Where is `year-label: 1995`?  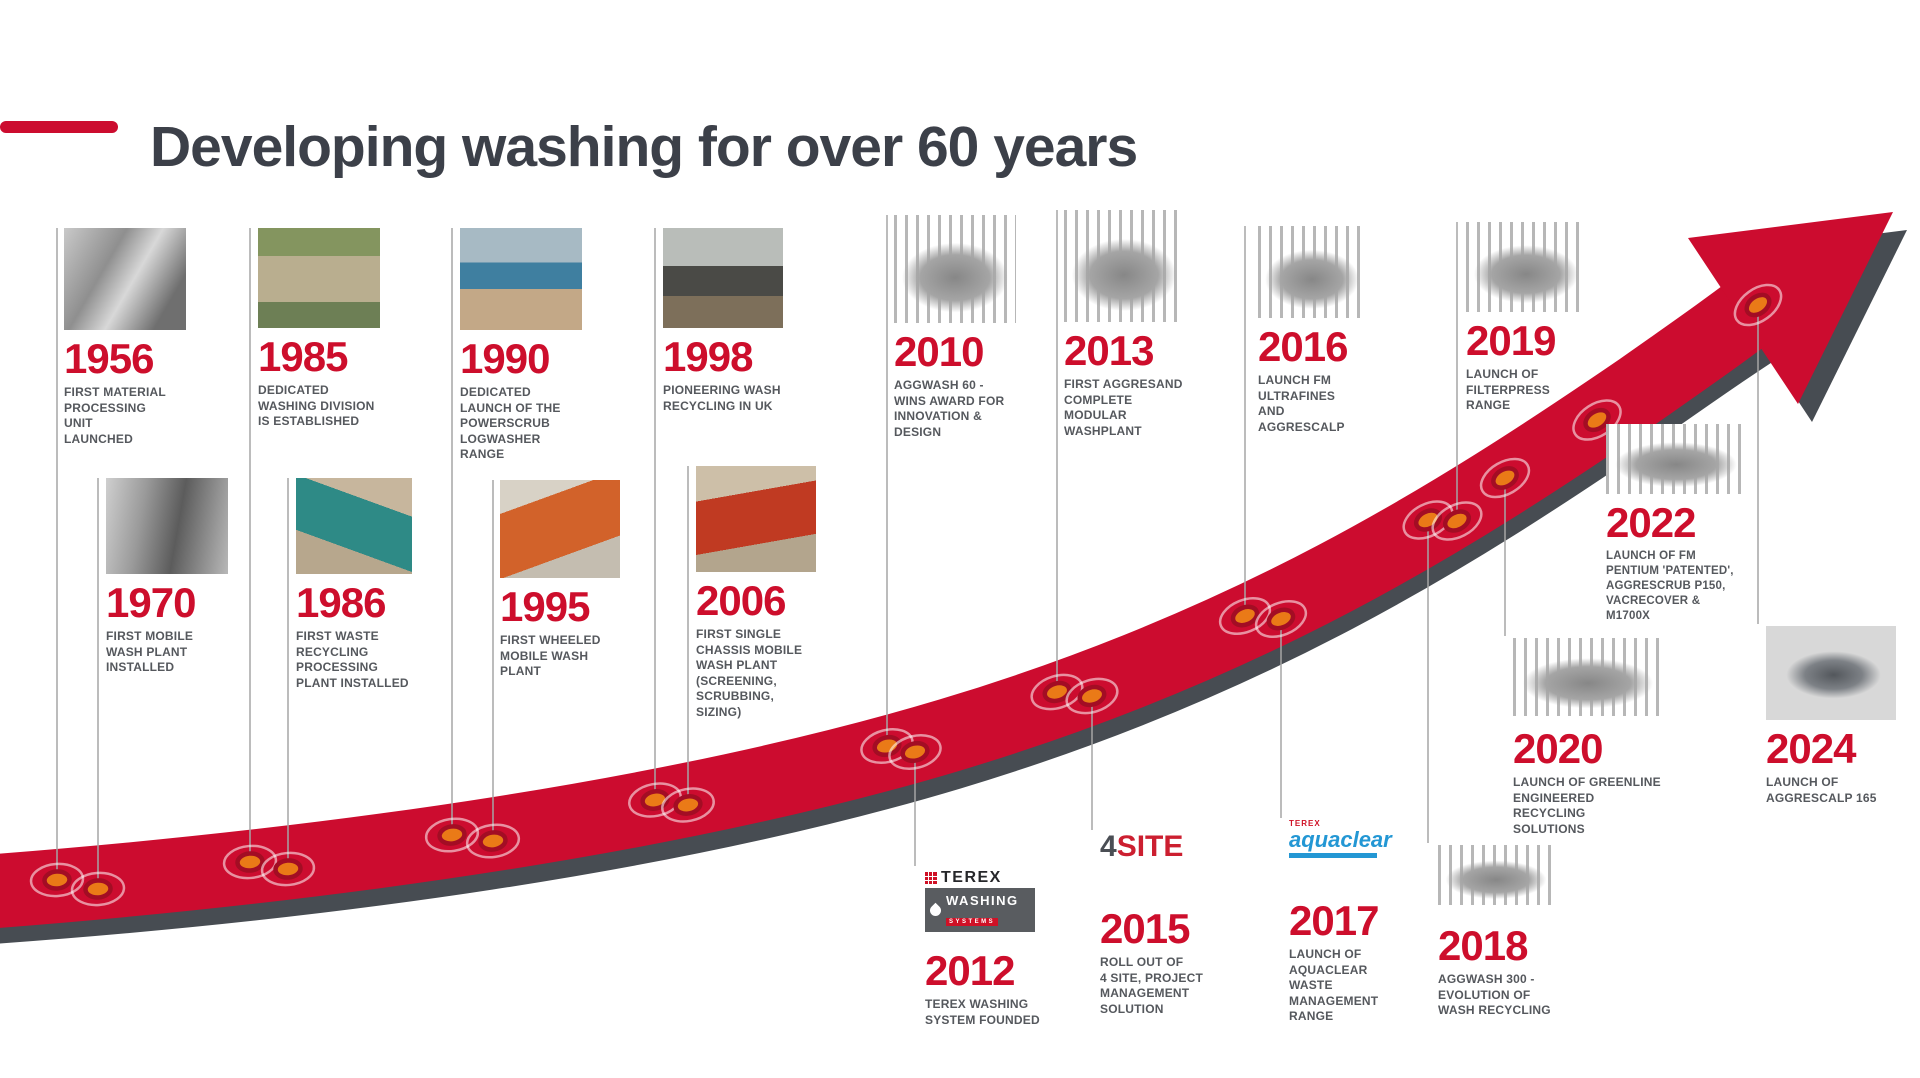
year-label: 1995 is located at coordinates (545, 606).